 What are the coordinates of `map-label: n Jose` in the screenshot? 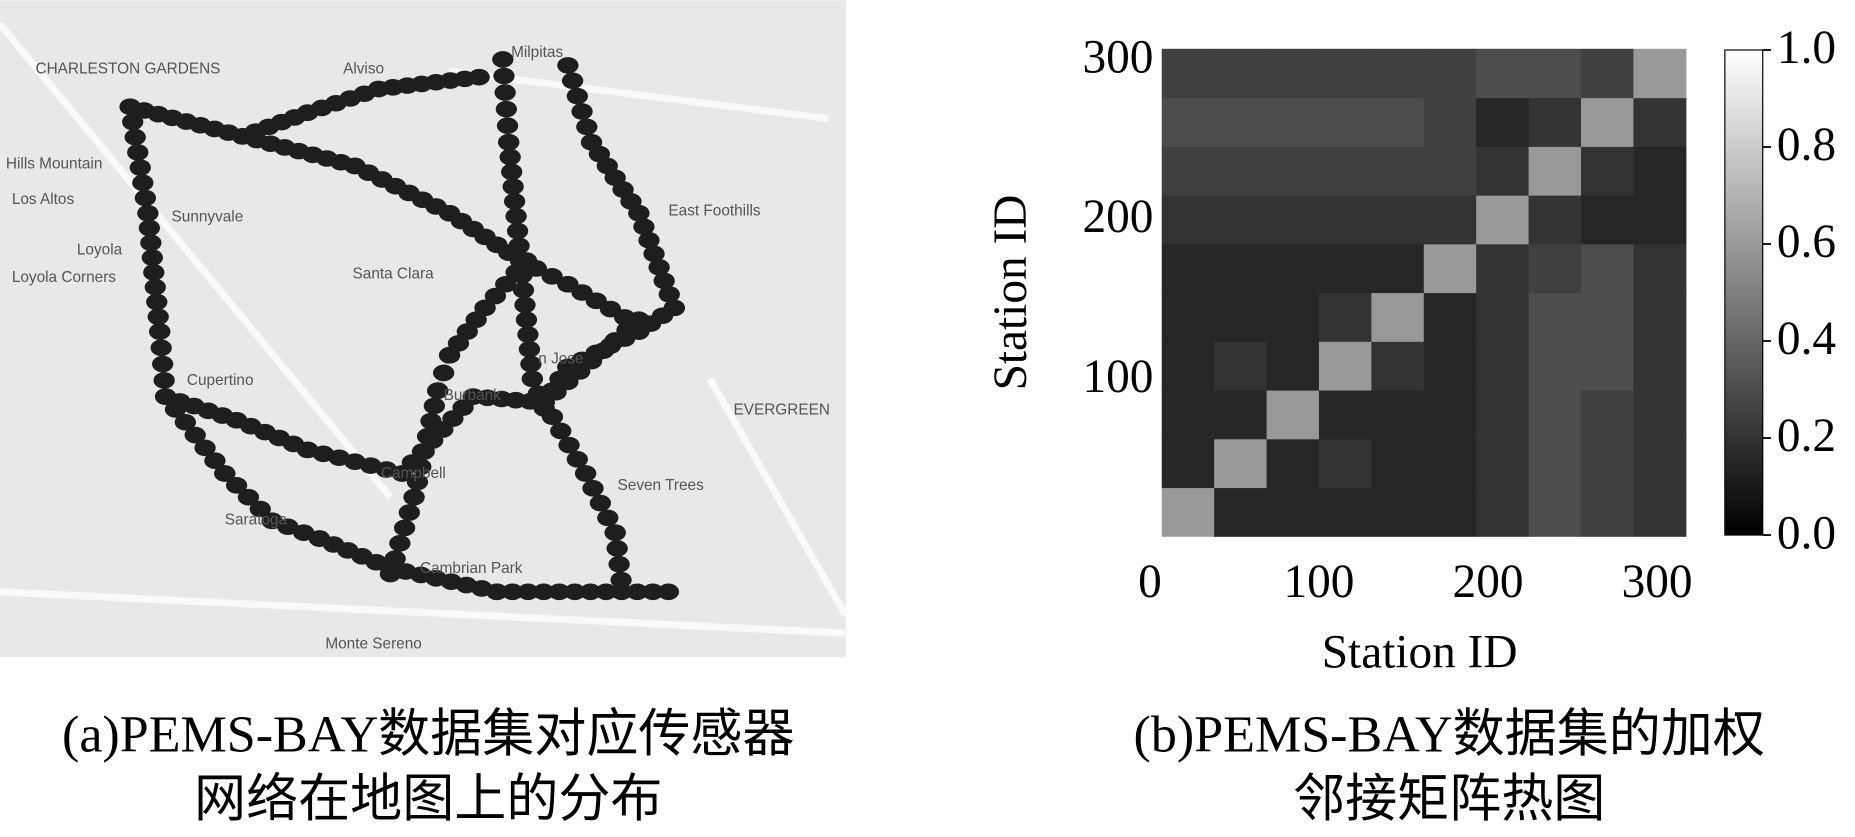 It's located at (560, 358).